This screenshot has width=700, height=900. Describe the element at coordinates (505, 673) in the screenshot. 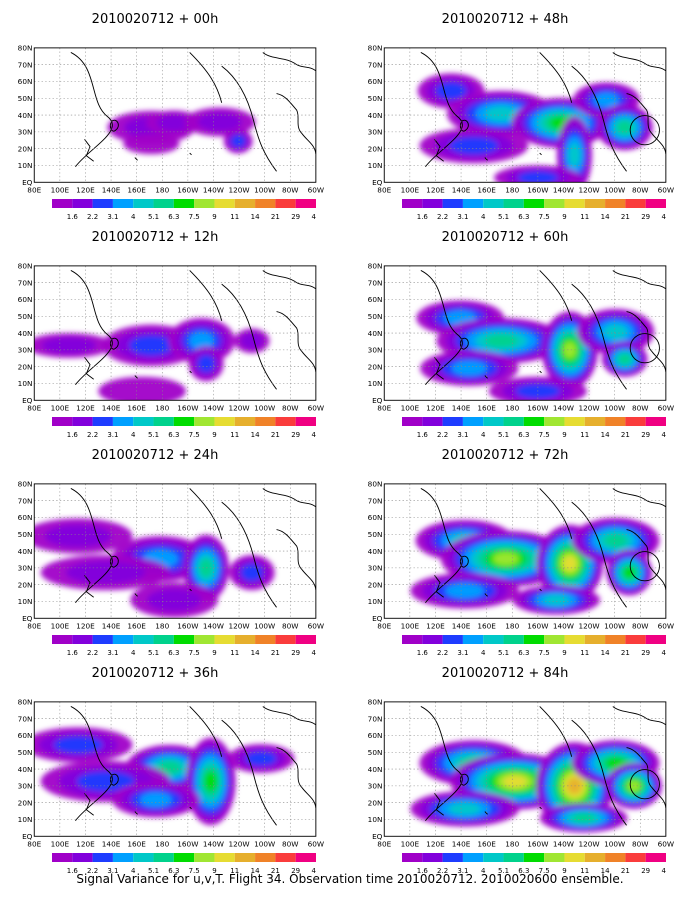

I see `panel-title: 2010020712 + 84h` at that location.